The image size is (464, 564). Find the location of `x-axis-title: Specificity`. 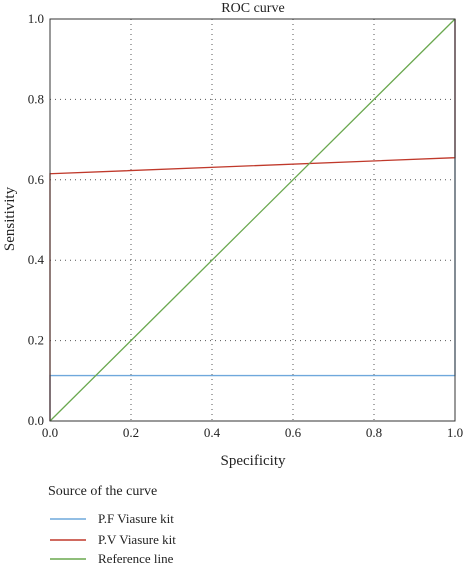

x-axis-title: Specificity is located at coordinates (253, 461).